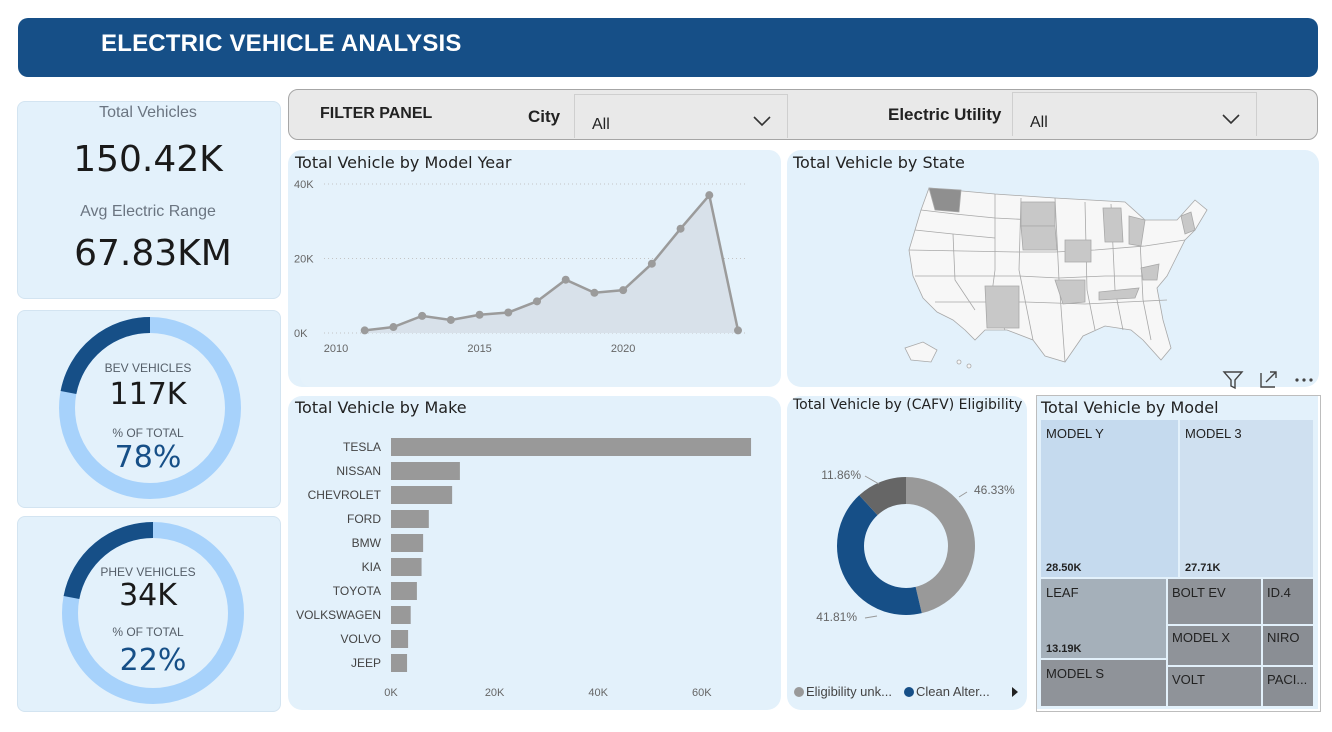 This screenshot has width=1332, height=732. What do you see at coordinates (945, 114) in the screenshot?
I see `utility-slicer-label: Electric Utility` at bounding box center [945, 114].